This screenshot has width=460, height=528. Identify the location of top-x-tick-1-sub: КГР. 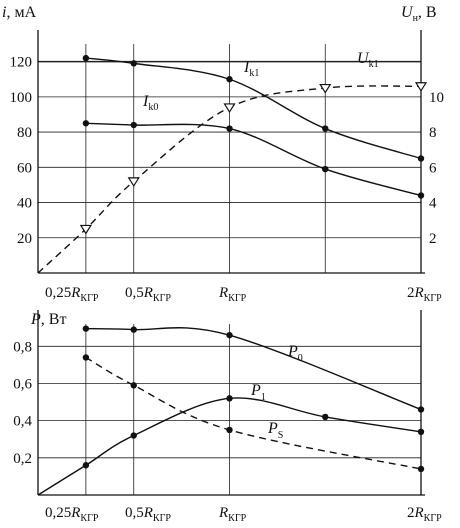
(237, 298).